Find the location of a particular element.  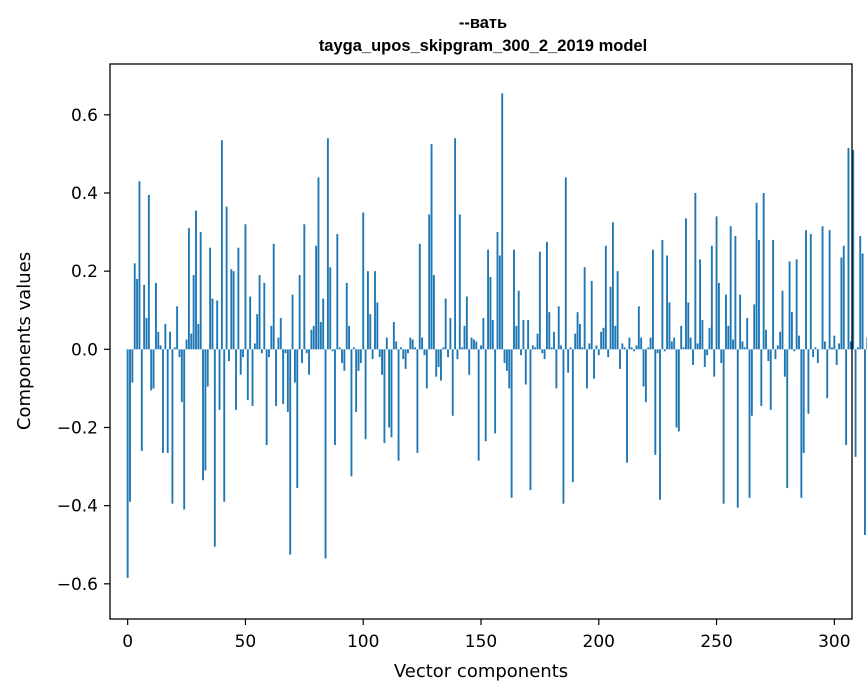

y-tick-label: 0.2 is located at coordinates (84, 272).